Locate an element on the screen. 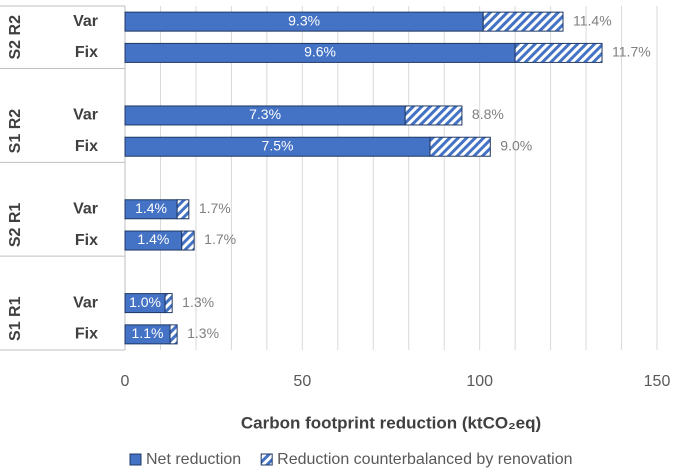 This screenshot has width=678, height=475. group-label: S2 R1 is located at coordinates (15, 225).